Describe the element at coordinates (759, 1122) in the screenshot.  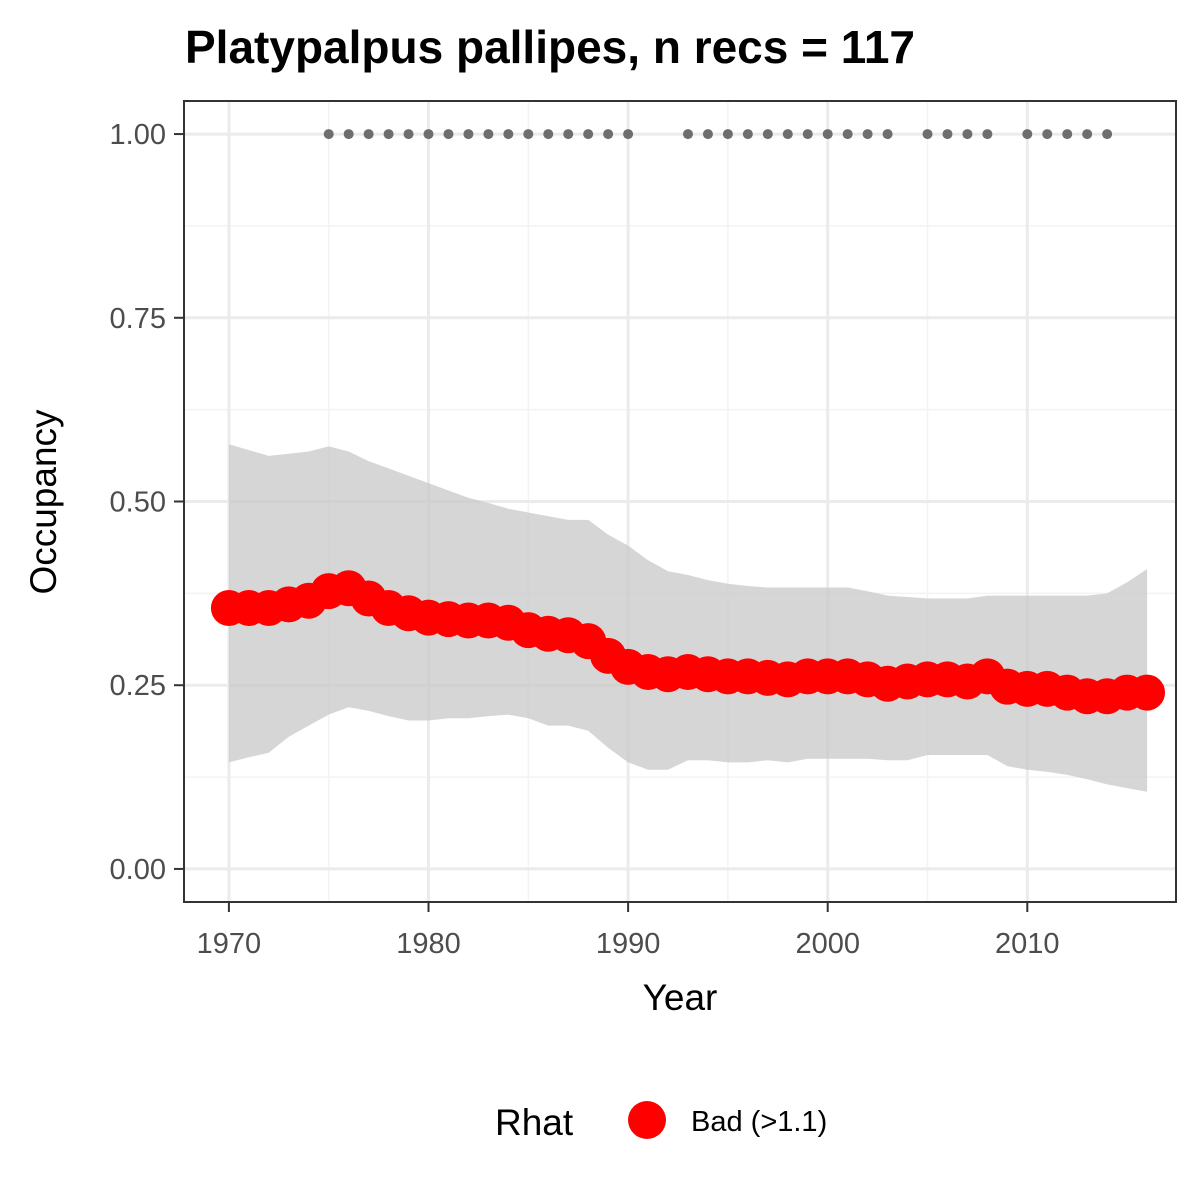
I see `legend-label-bad: Bad (>1.1)` at that location.